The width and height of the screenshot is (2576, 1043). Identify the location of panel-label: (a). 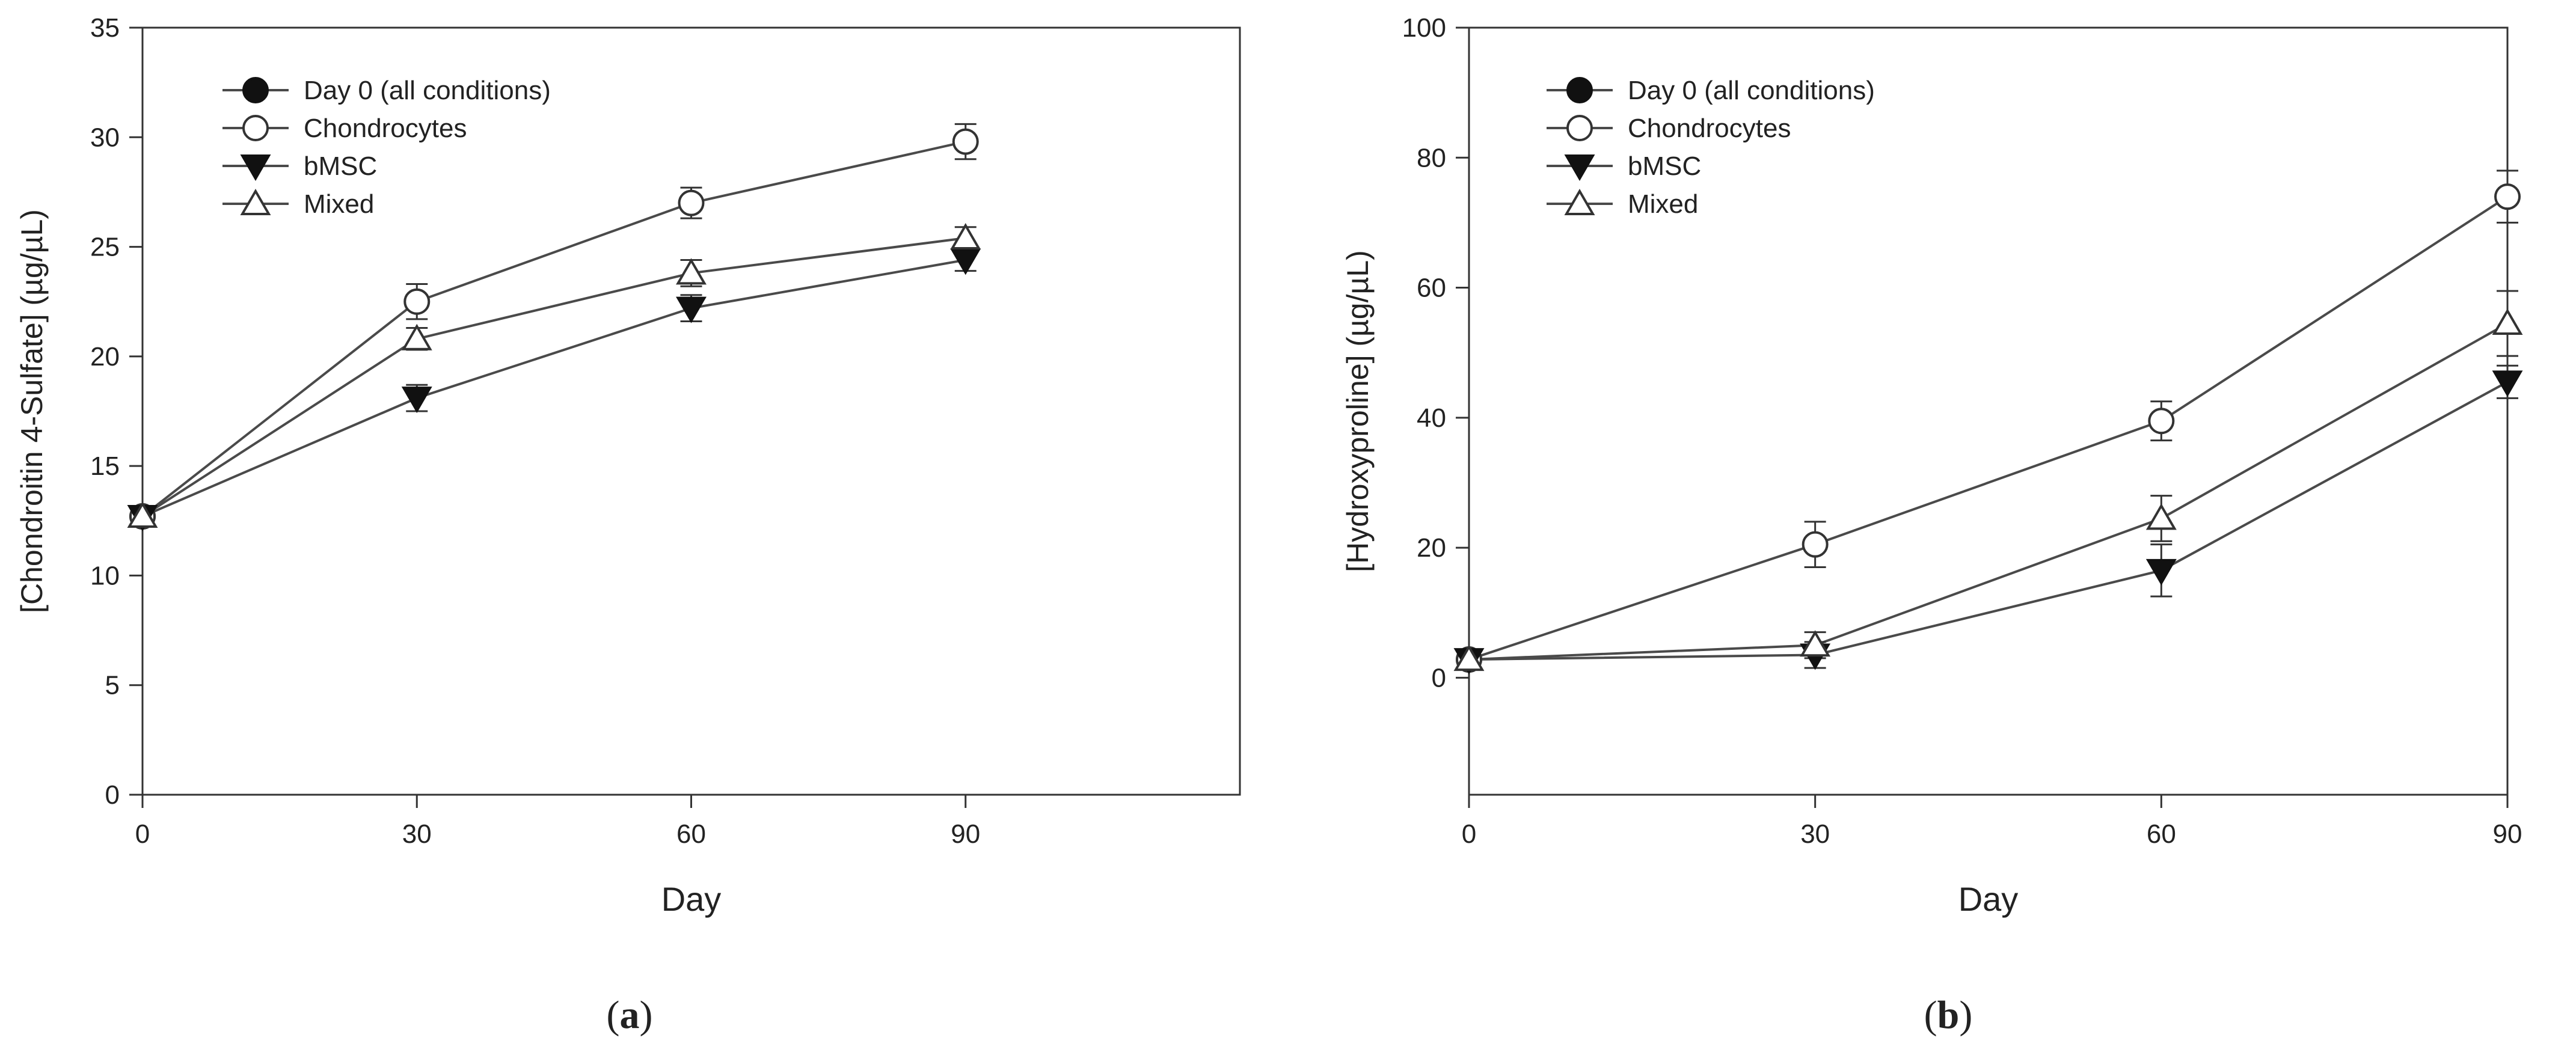
(630, 1015).